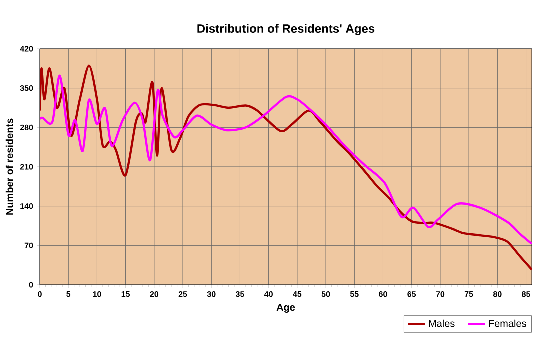 The width and height of the screenshot is (560, 353). Describe the element at coordinates (526, 295) in the screenshot. I see `x-tick-label: 85` at that location.